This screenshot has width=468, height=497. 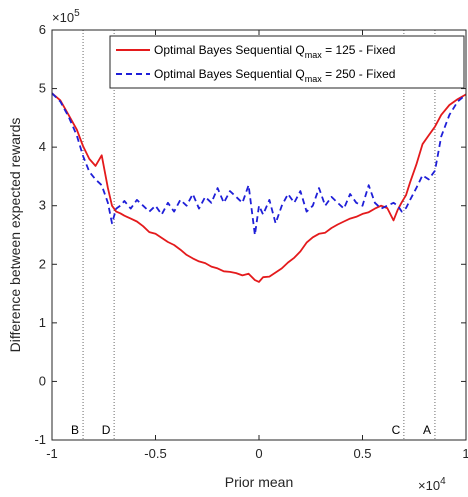 I want to click on x-tick-label: -0.5, so click(x=155, y=453).